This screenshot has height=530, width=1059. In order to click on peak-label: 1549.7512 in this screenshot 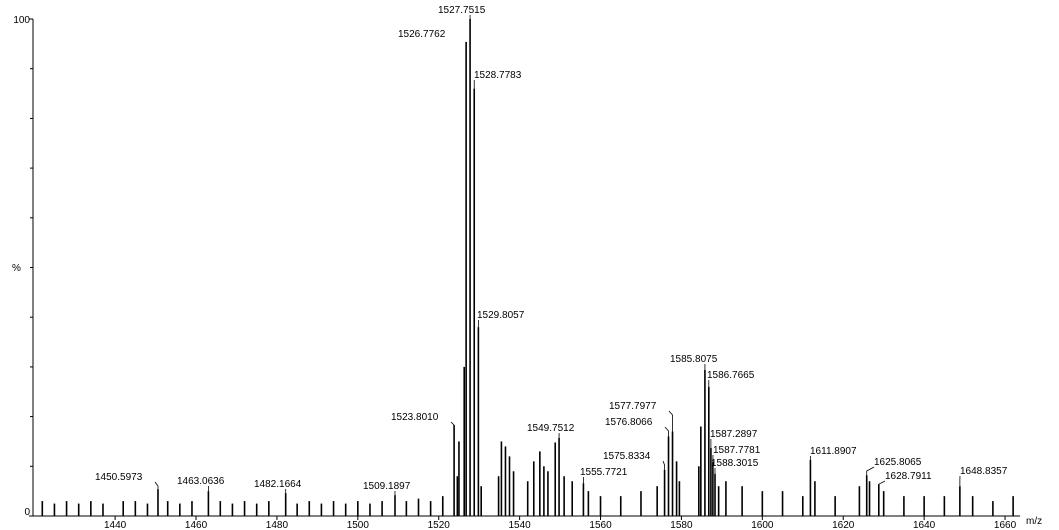, I will do `click(551, 428)`.